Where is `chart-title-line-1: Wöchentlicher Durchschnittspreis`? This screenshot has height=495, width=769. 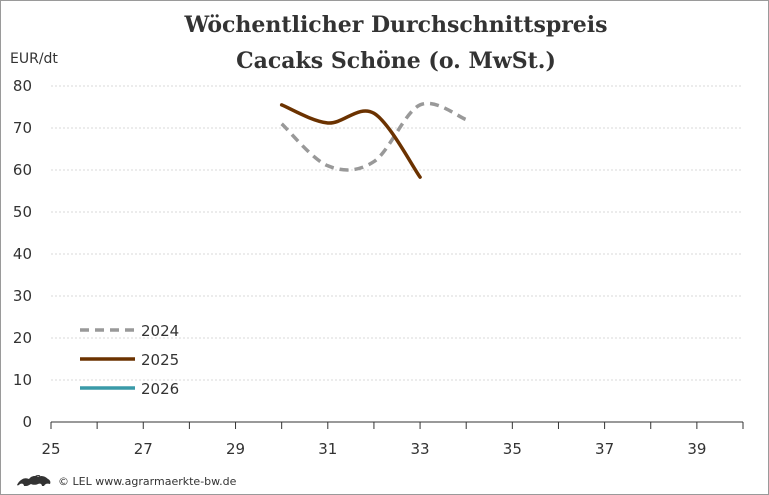 chart-title-line-1: Wöchentlicher Durchschnittspreis is located at coordinates (395, 25).